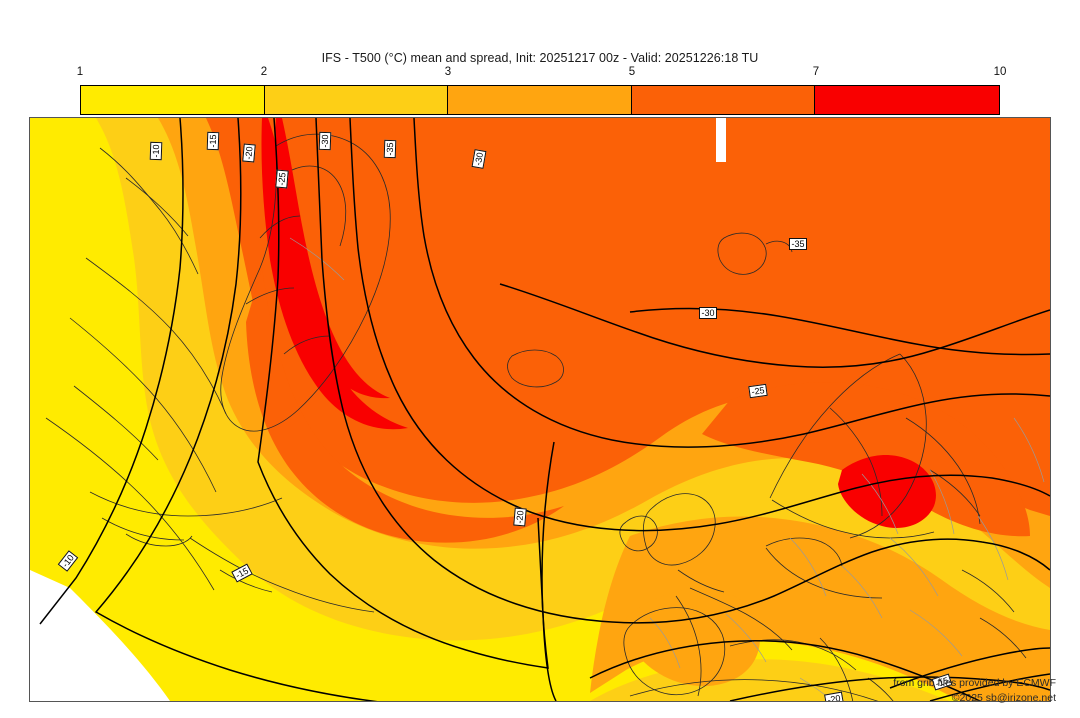 The width and height of the screenshot is (1080, 718). Describe the element at coordinates (820, 608) in the screenshot. I see `spread-band-3-5-europe` at that location.